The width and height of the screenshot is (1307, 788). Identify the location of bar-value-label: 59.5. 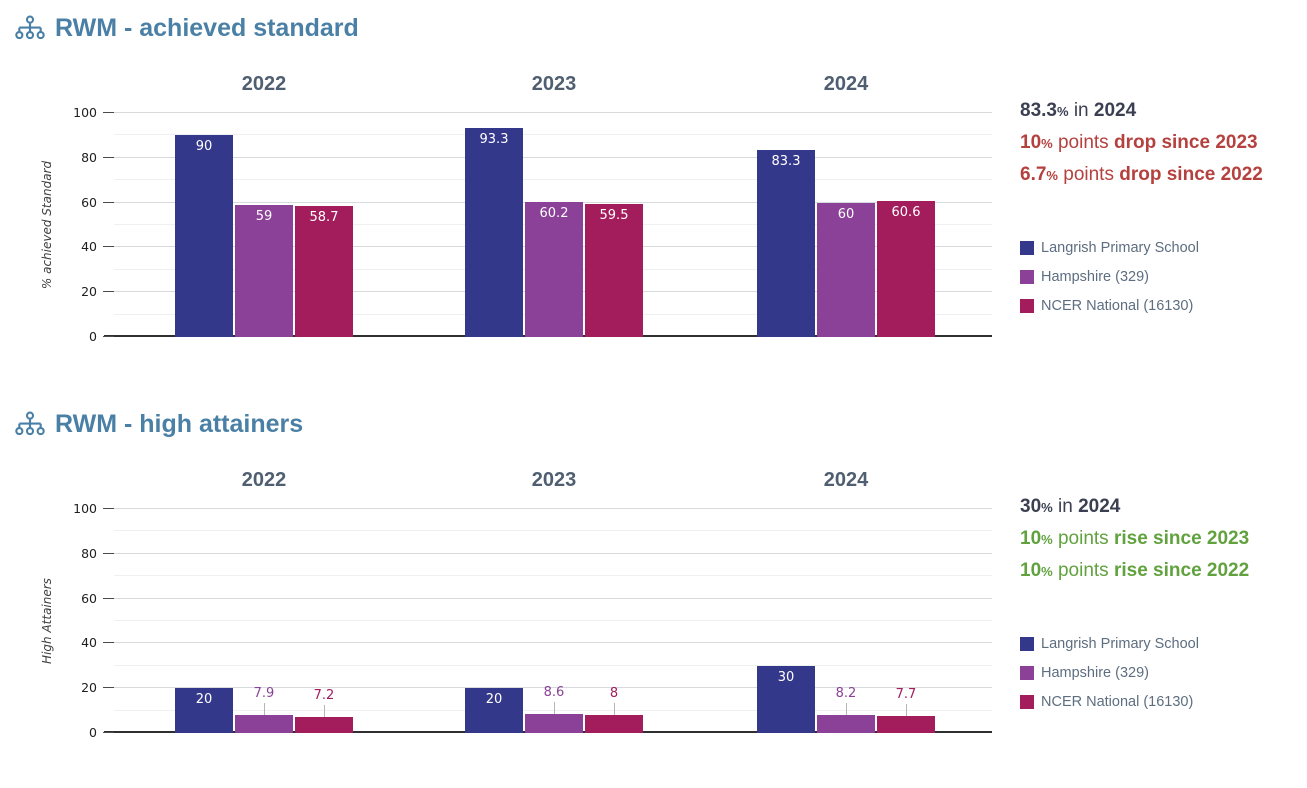
(614, 215).